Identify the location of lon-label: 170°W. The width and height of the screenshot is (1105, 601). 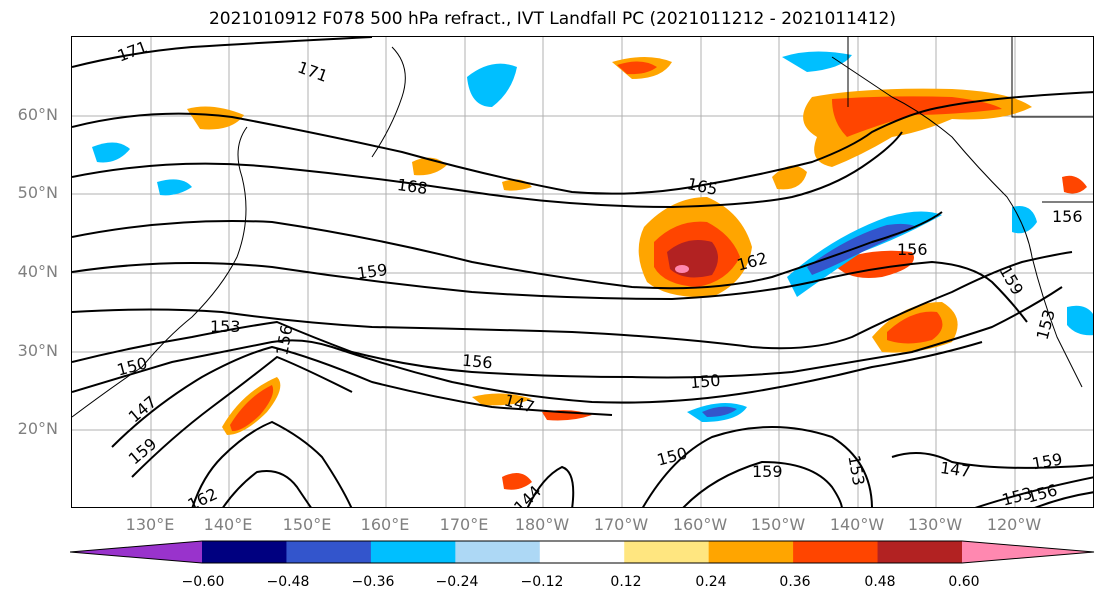
(621, 524).